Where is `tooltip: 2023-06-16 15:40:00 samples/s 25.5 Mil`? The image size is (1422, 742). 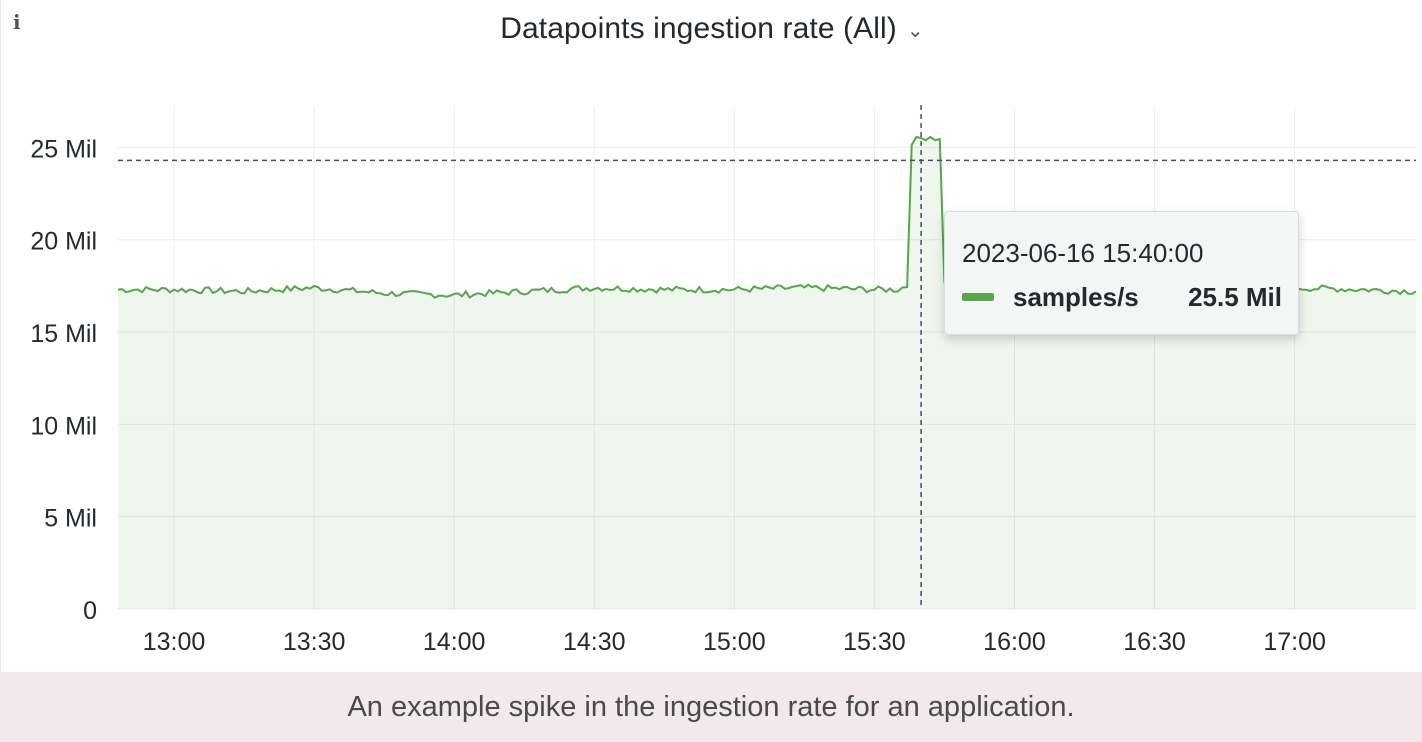
tooltip: 2023-06-16 15:40:00 samples/s 25.5 Mil is located at coordinates (1121, 273).